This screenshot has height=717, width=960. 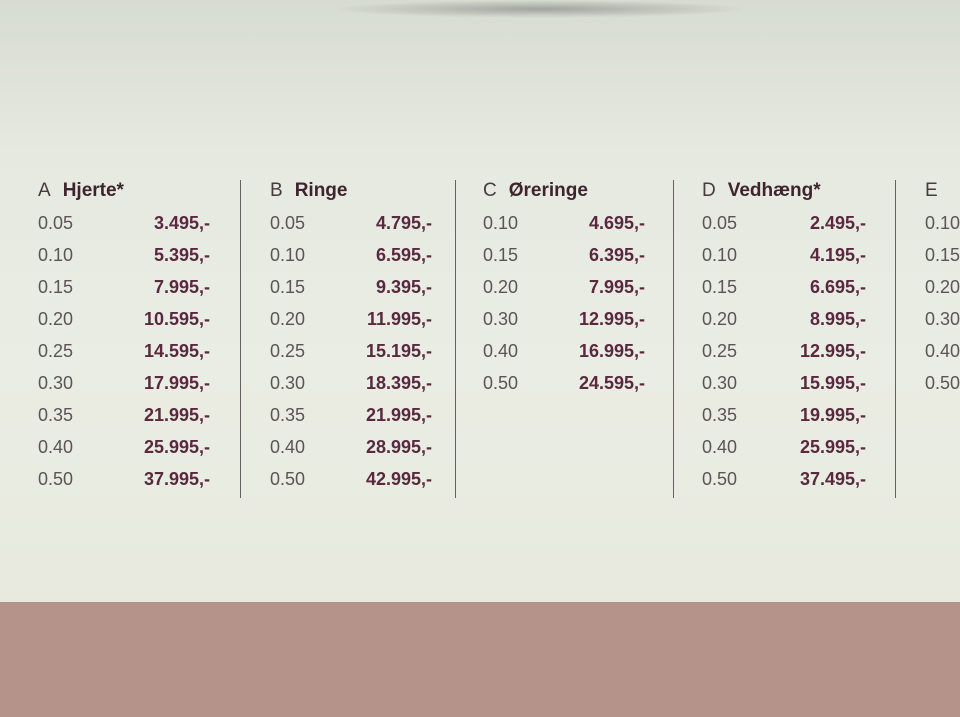 I want to click on column-e-header: E, so click(x=937, y=191).